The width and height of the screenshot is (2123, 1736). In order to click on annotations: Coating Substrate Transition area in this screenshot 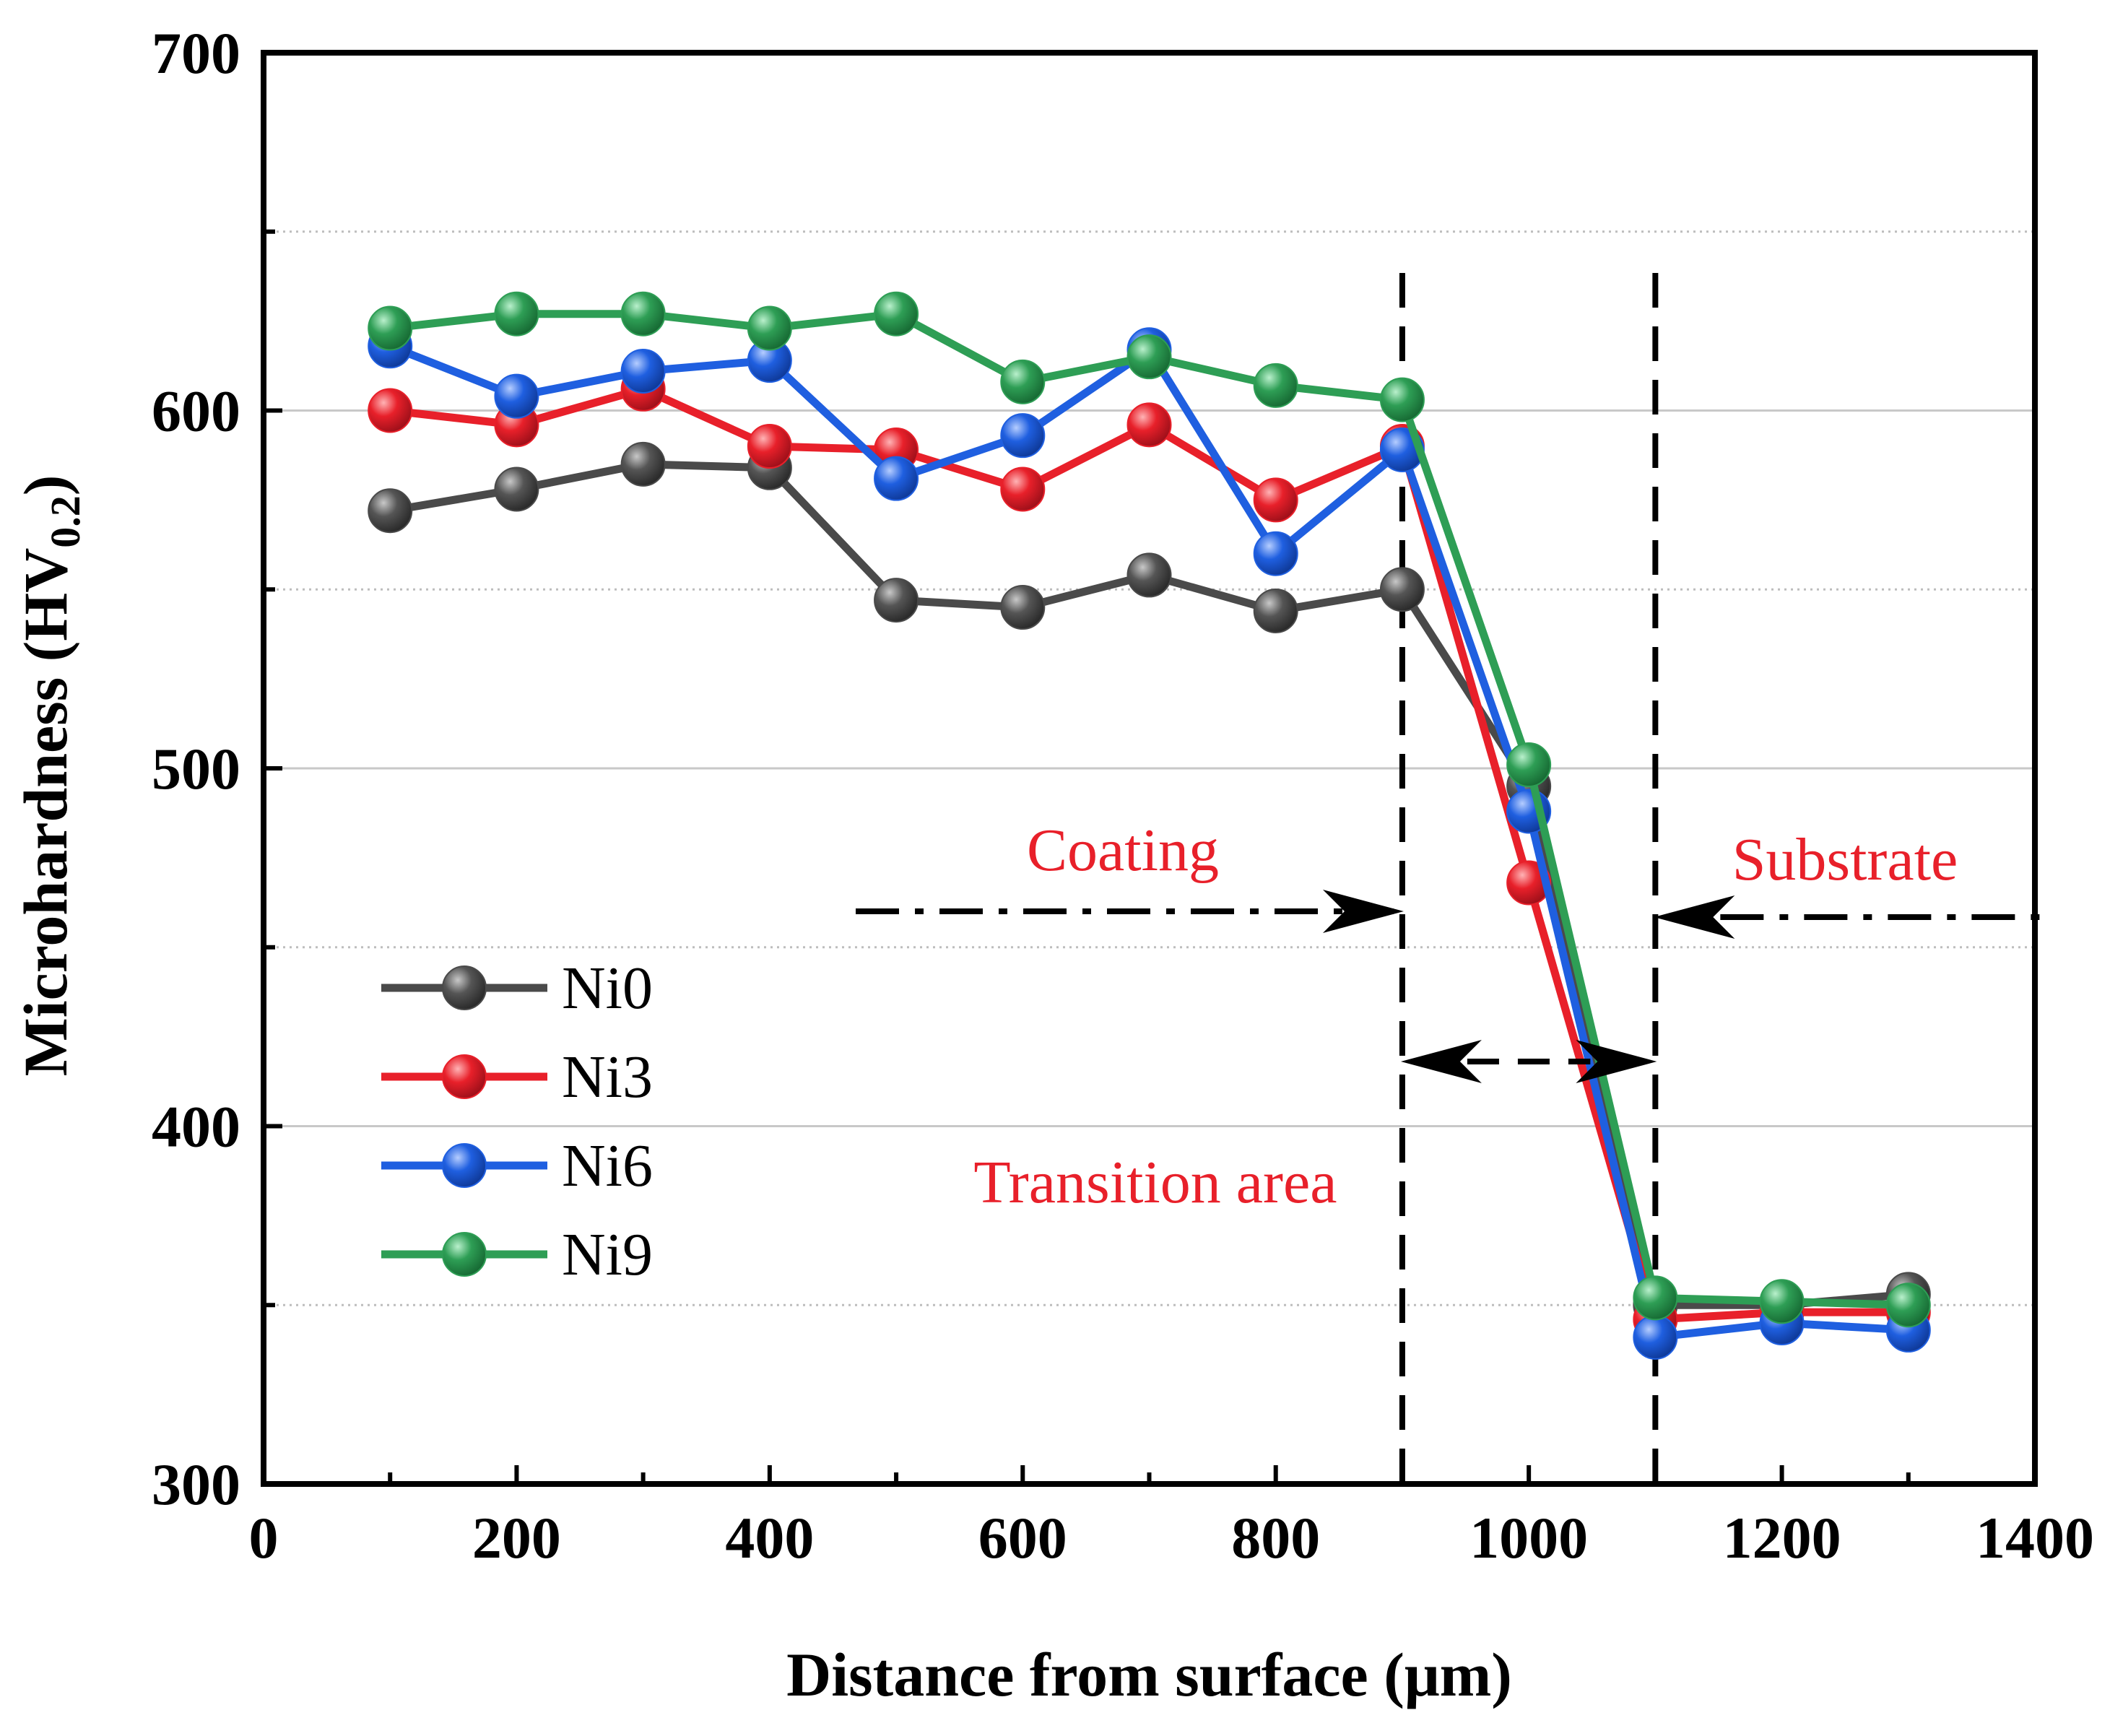, I will do `click(1465, 1016)`.